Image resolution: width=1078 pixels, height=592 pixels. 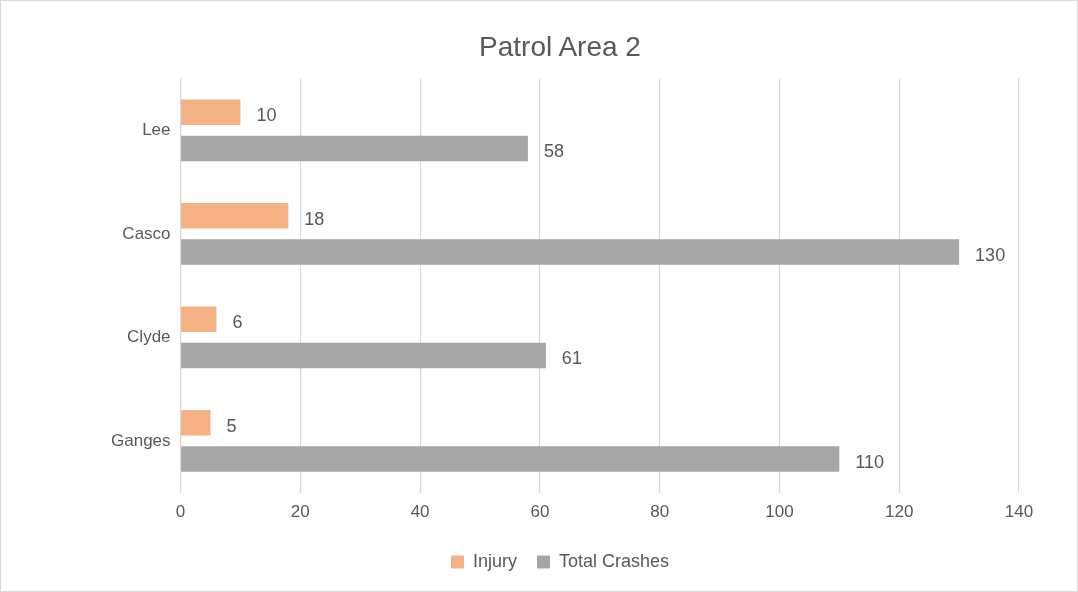 What do you see at coordinates (560, 46) in the screenshot?
I see `chart-title: Patrol Area 2` at bounding box center [560, 46].